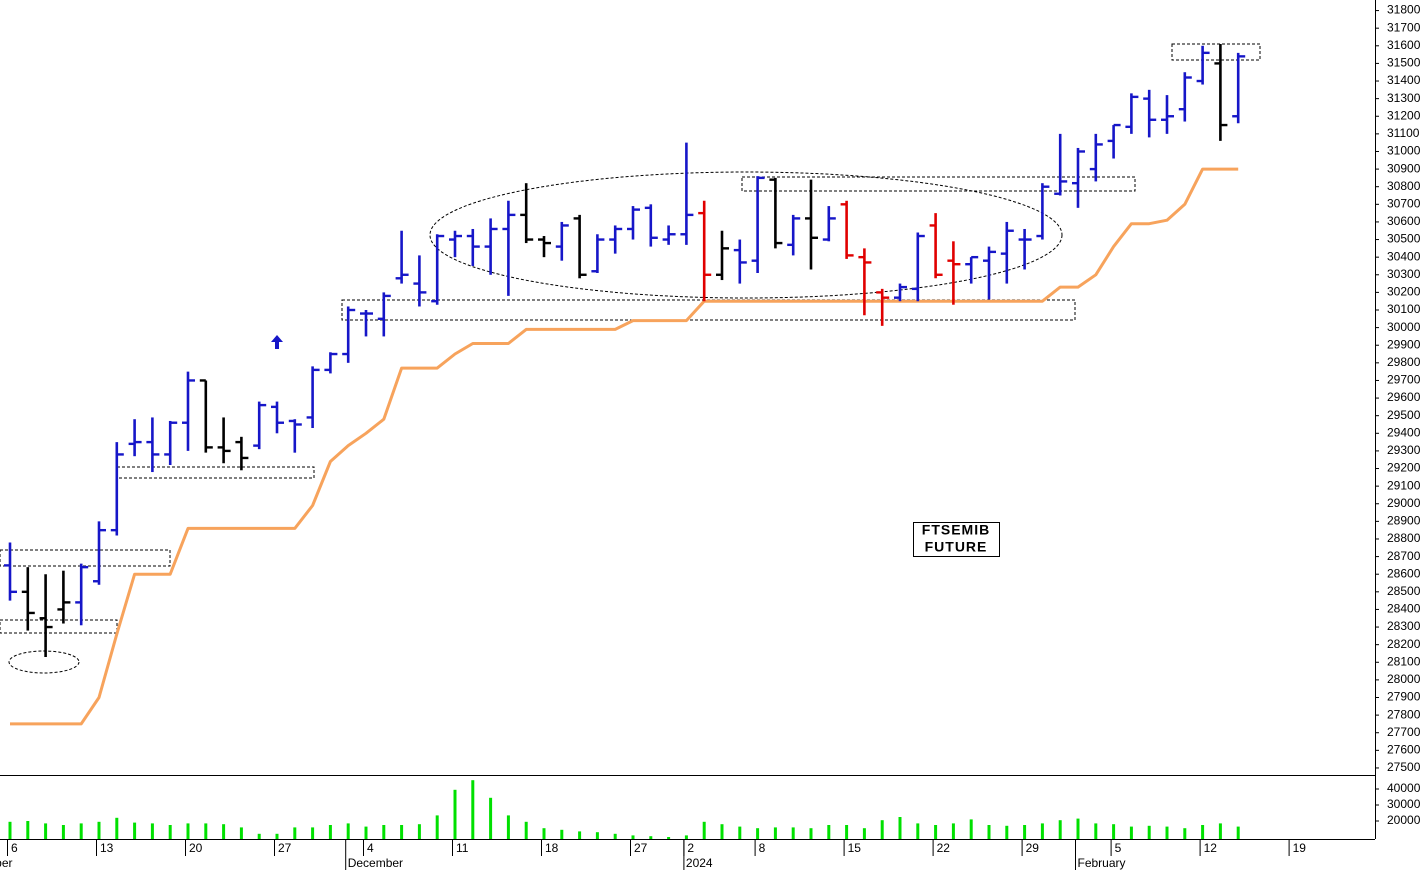 The height and width of the screenshot is (870, 1424). Describe the element at coordinates (746, 235) in the screenshot. I see `zone-ellipse` at that location.